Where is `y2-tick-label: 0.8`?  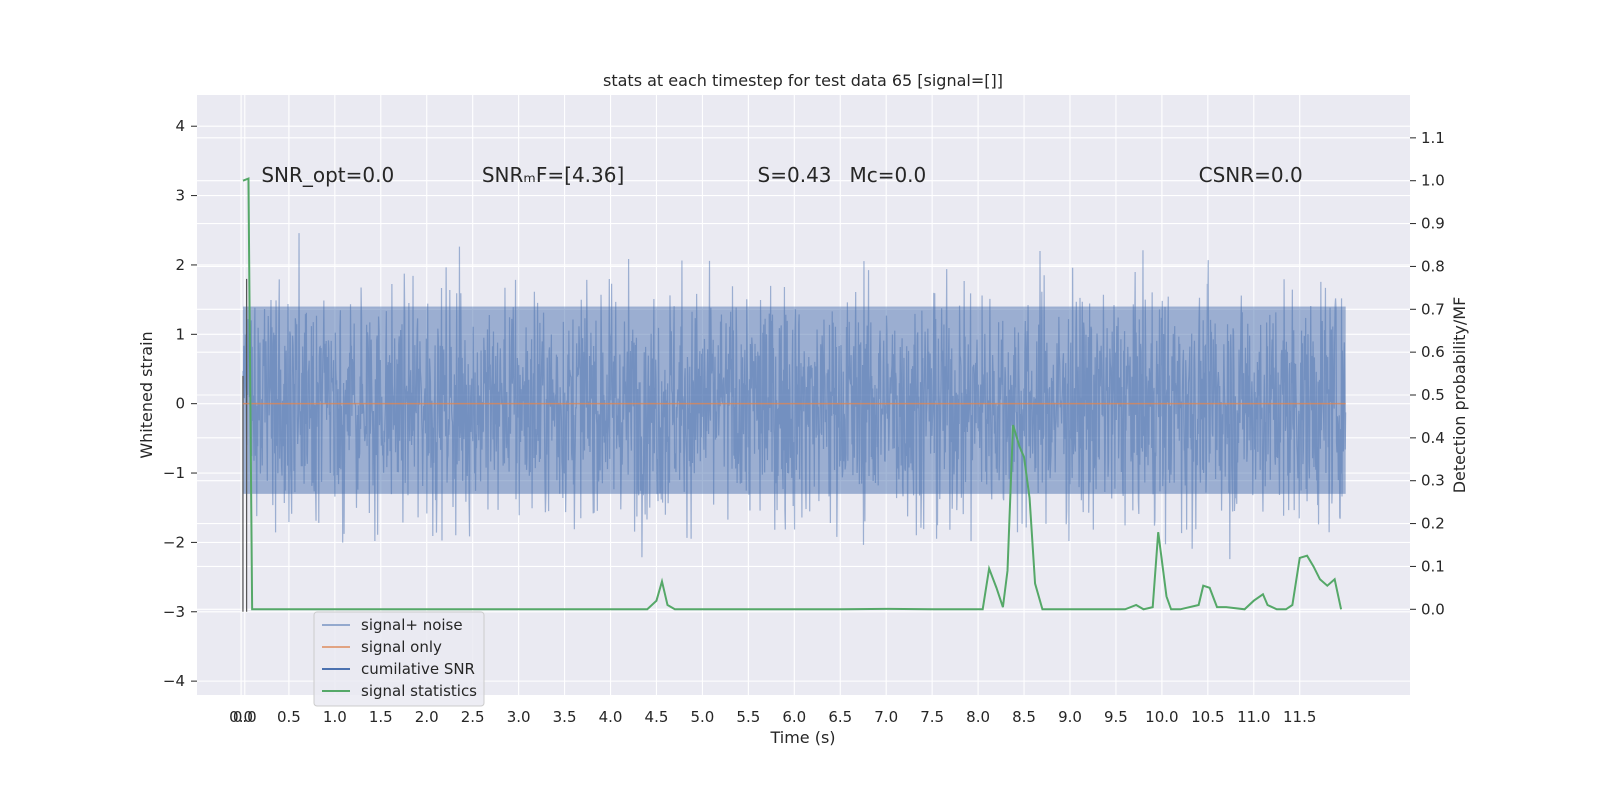 y2-tick-label: 0.8 is located at coordinates (1433, 266).